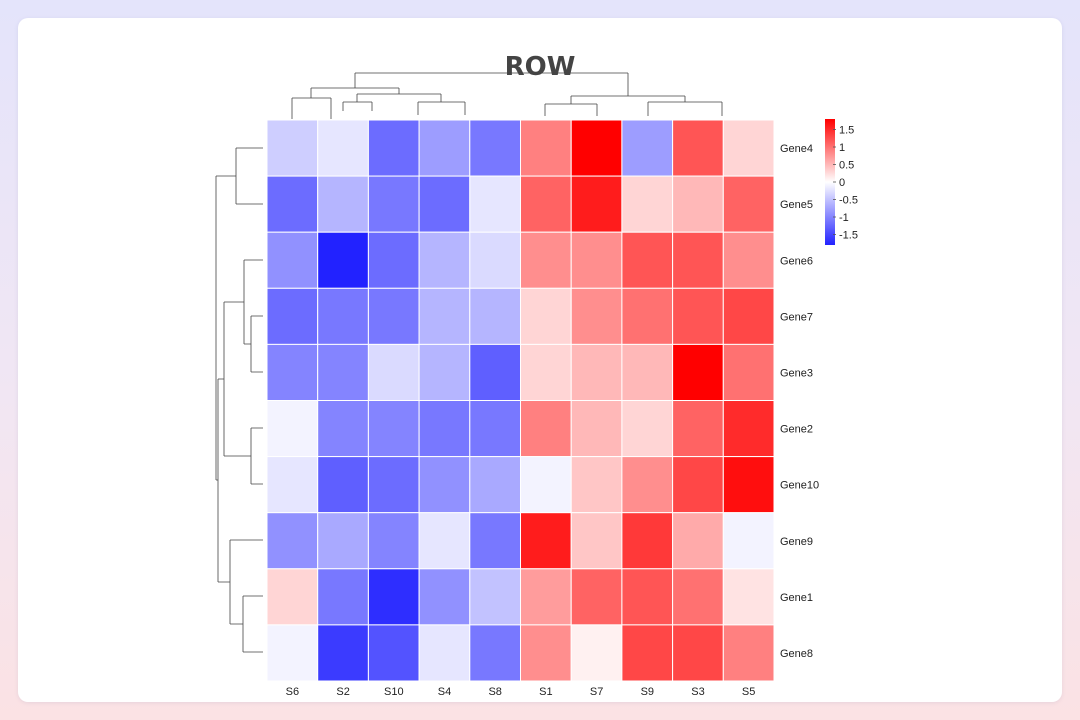  Describe the element at coordinates (540, 67) in the screenshot. I see `chart-title: ROW` at that location.